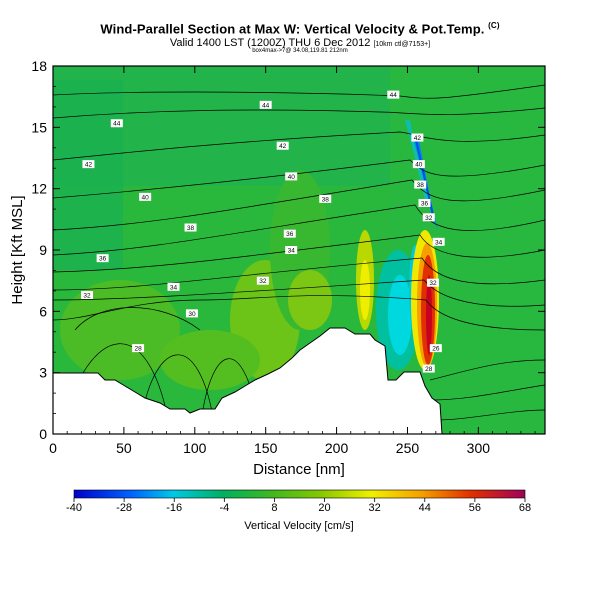 Image resolution: width=600 pixels, height=600 pixels. I want to click on colorbar-tick-label: -28, so click(124, 508).